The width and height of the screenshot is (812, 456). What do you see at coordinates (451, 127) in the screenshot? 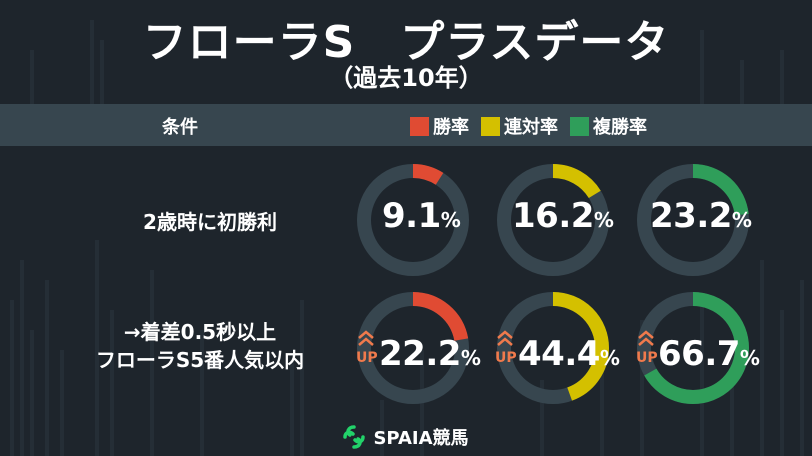
I see `legend-label: 勝率` at bounding box center [451, 127].